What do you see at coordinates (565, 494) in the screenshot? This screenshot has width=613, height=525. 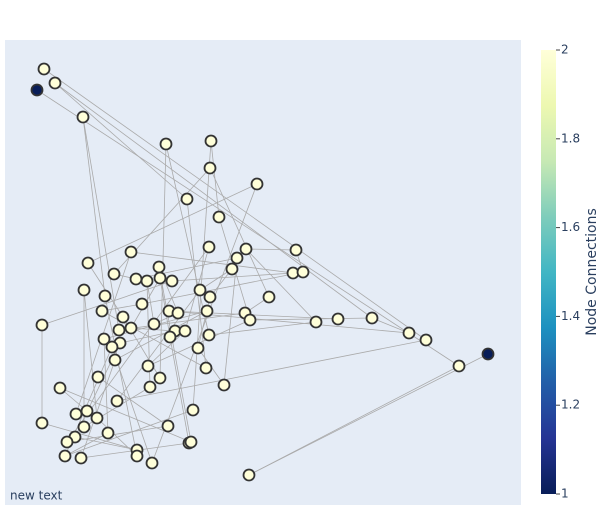 I see `colorbar-tick-label: 1` at bounding box center [565, 494].